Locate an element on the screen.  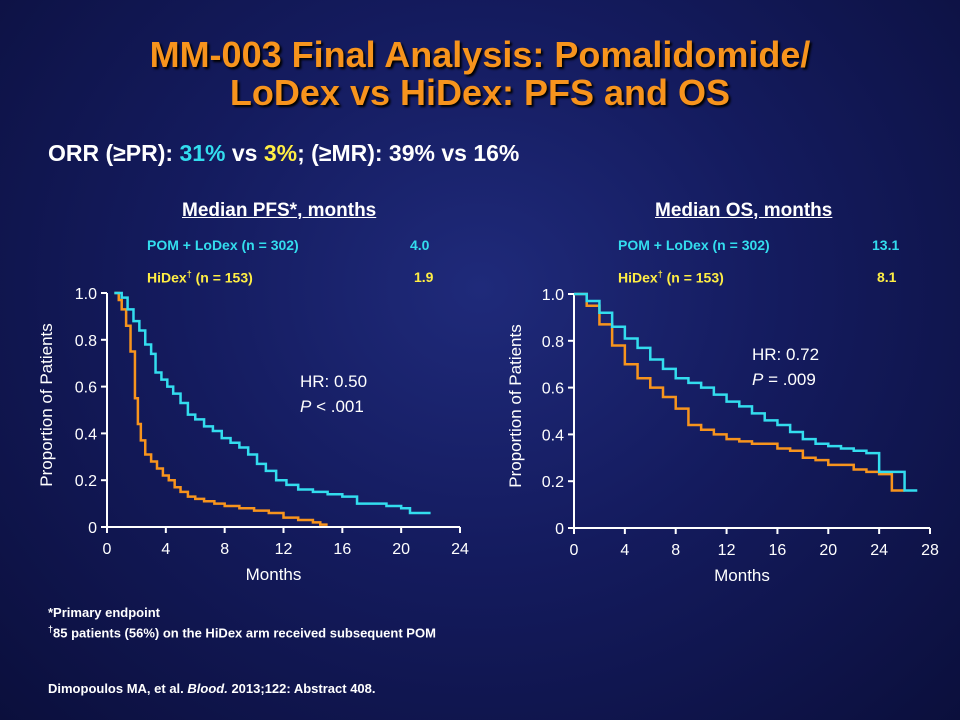
p-value-text: = .009 is located at coordinates (789, 379).